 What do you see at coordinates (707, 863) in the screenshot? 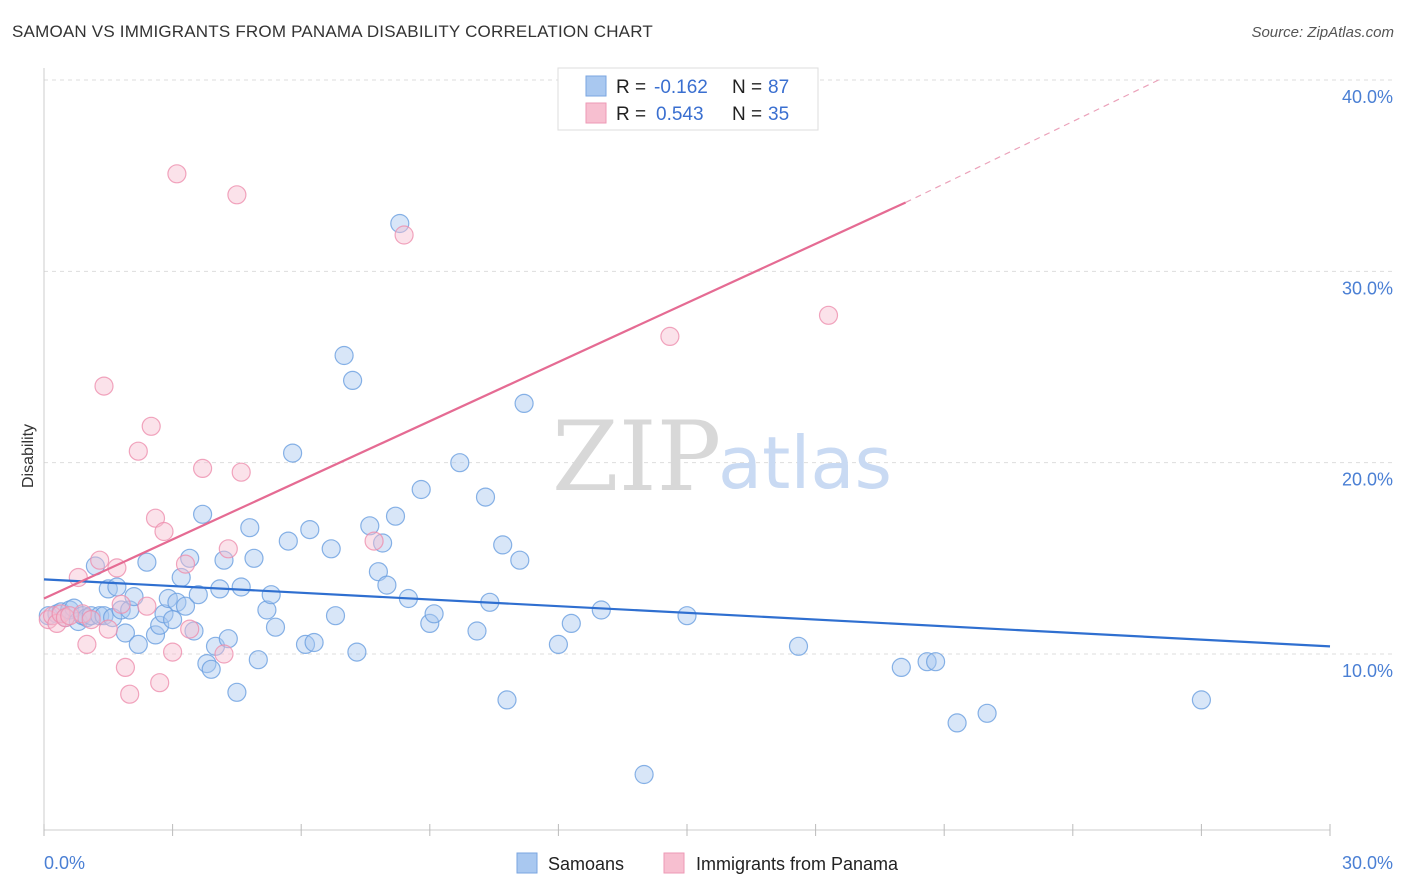
I see `legend-bottom: Samoans Immigrants from Panama` at bounding box center [707, 863].